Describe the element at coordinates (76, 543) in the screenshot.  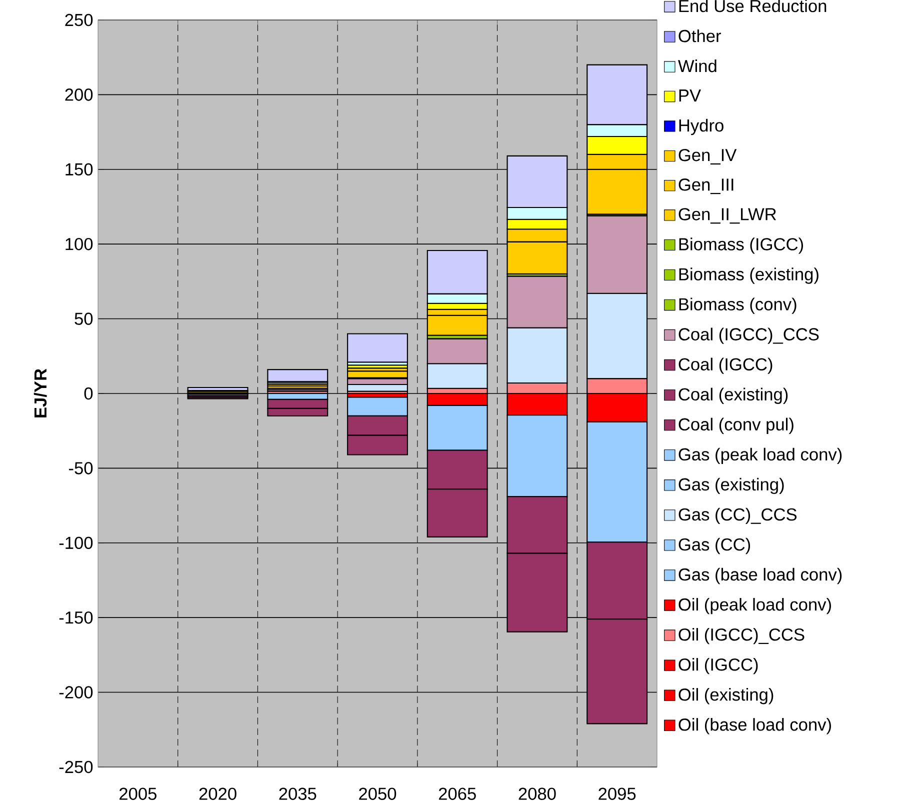
I see `y-tick-label: -100` at that location.